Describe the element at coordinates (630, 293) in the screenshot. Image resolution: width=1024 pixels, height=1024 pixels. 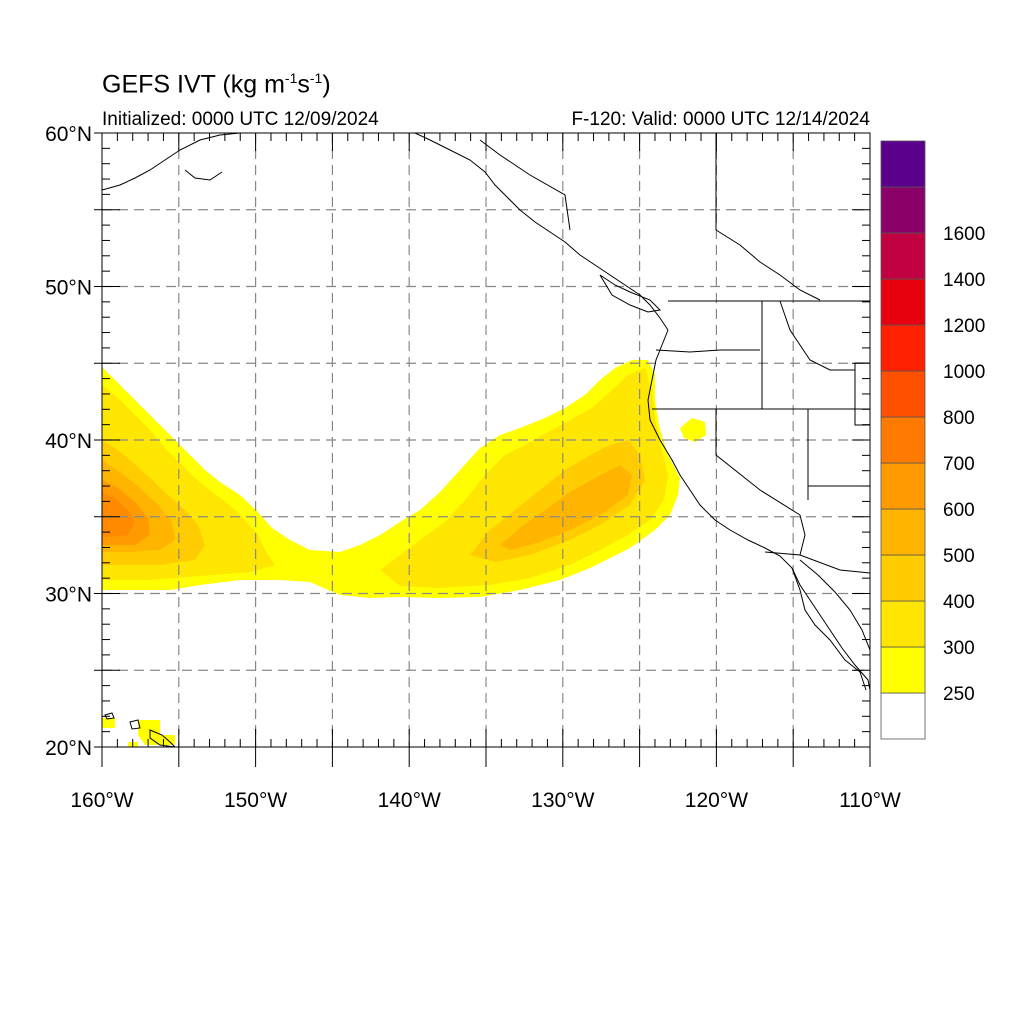
I see `vancouver-island` at that location.